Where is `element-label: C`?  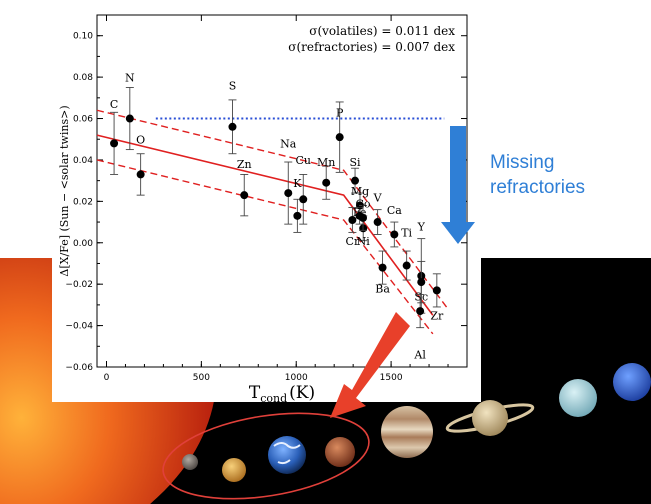 element-label: C is located at coordinates (114, 104).